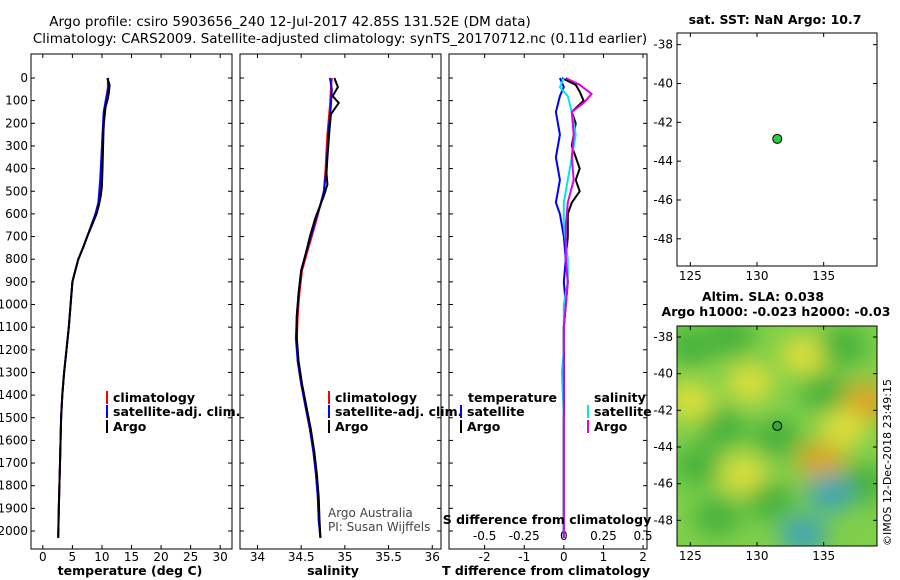 This screenshot has width=900, height=580. I want to click on x-tick-label: 36, so click(432, 557).